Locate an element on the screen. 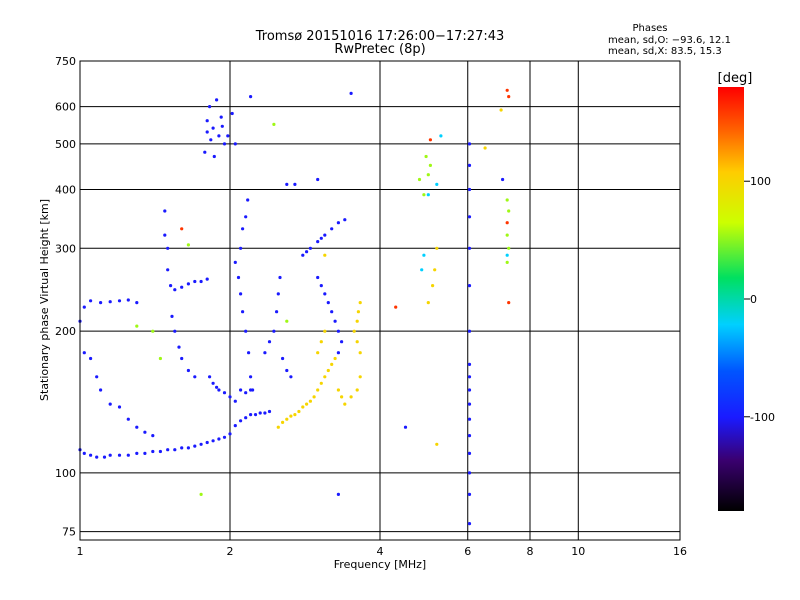 The image size is (800, 600). x-tick-label: 4 is located at coordinates (380, 551).